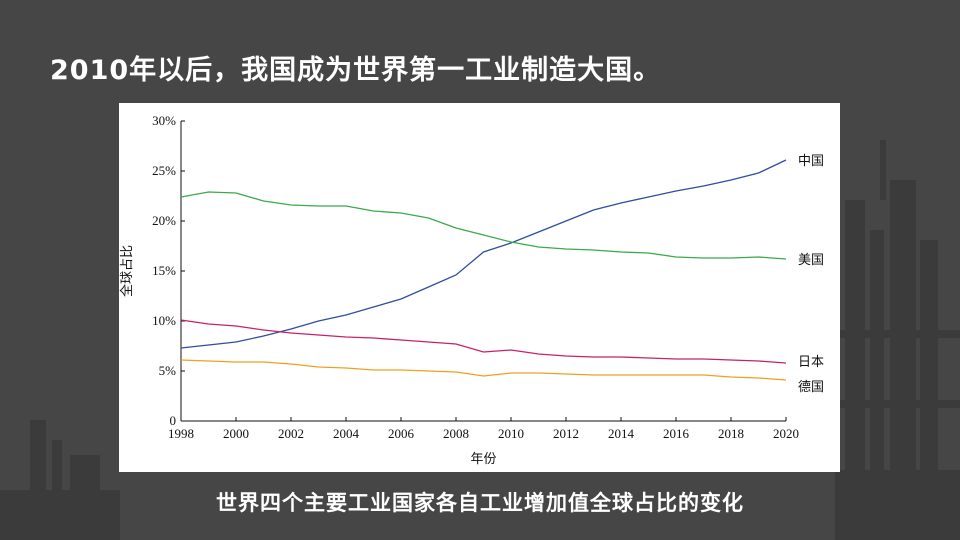  What do you see at coordinates (181, 433) in the screenshot?
I see `x-tick-label: 1998` at bounding box center [181, 433].